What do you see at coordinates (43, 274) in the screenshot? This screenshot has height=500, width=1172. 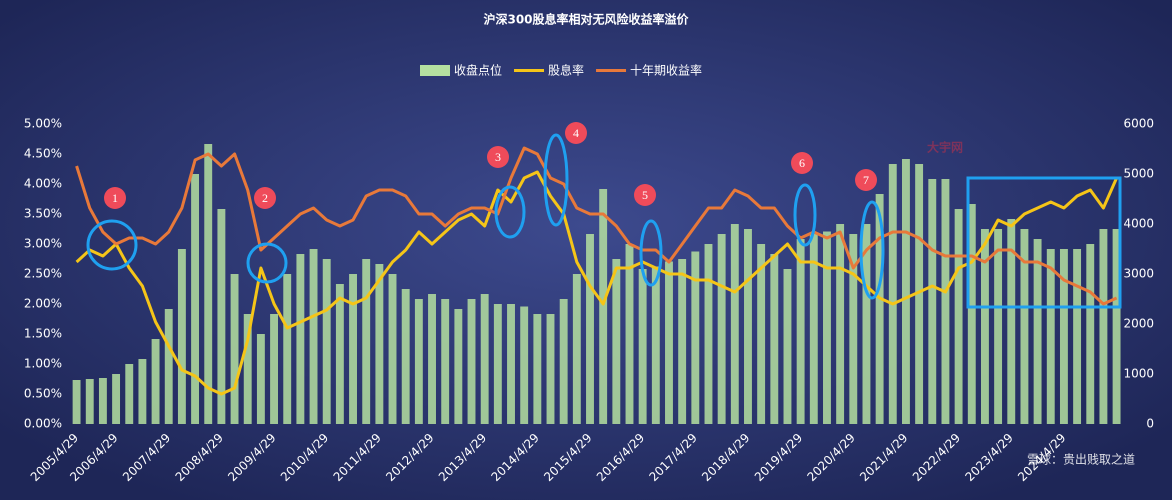 I see `y-tick-label: 2.50%` at bounding box center [43, 274].